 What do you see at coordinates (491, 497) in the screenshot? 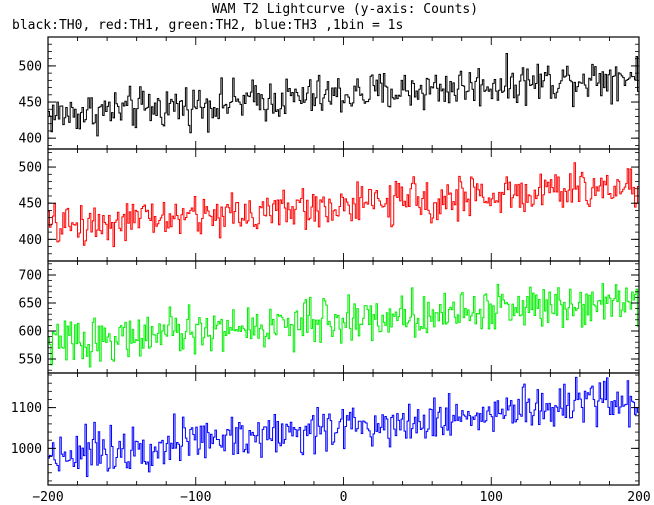
I see `x-tick-label: 100` at bounding box center [491, 497].